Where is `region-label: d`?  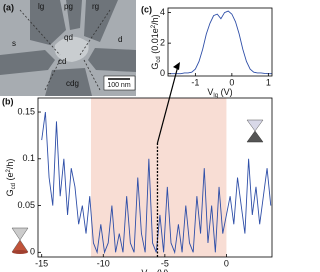 region-label: d is located at coordinates (120, 39).